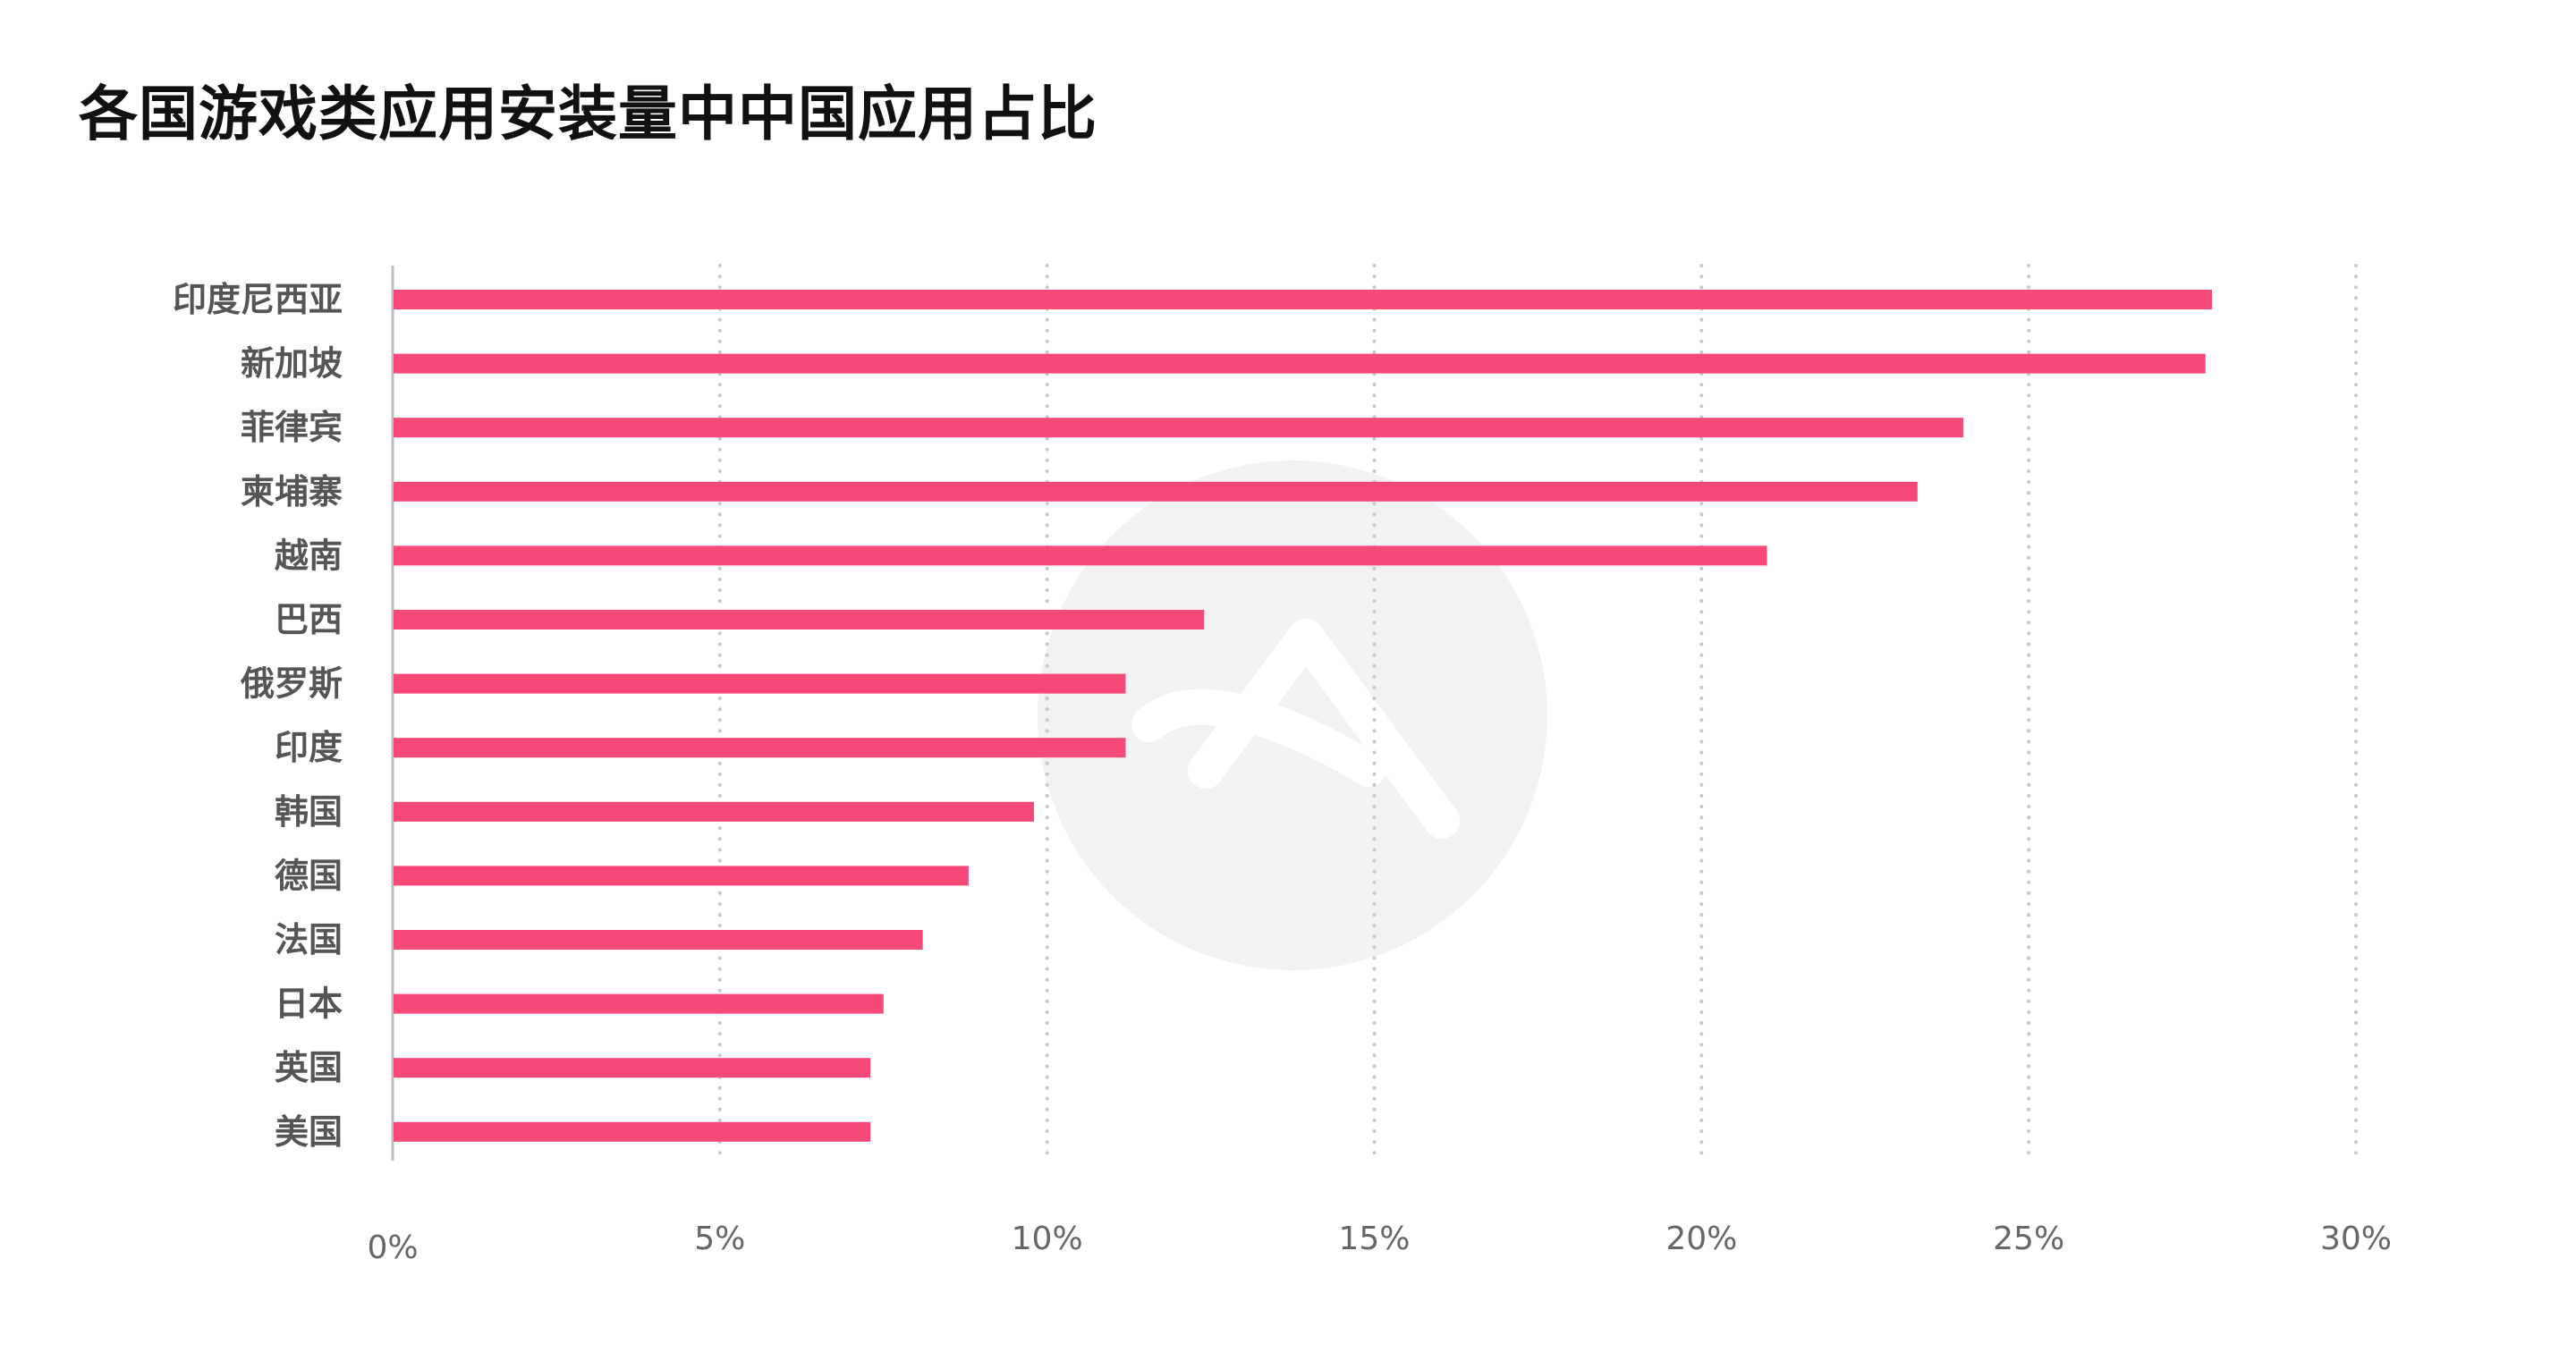 This screenshot has height=1352, width=2576. Describe the element at coordinates (258, 299) in the screenshot. I see `category-label: 印度尼西亚` at that location.